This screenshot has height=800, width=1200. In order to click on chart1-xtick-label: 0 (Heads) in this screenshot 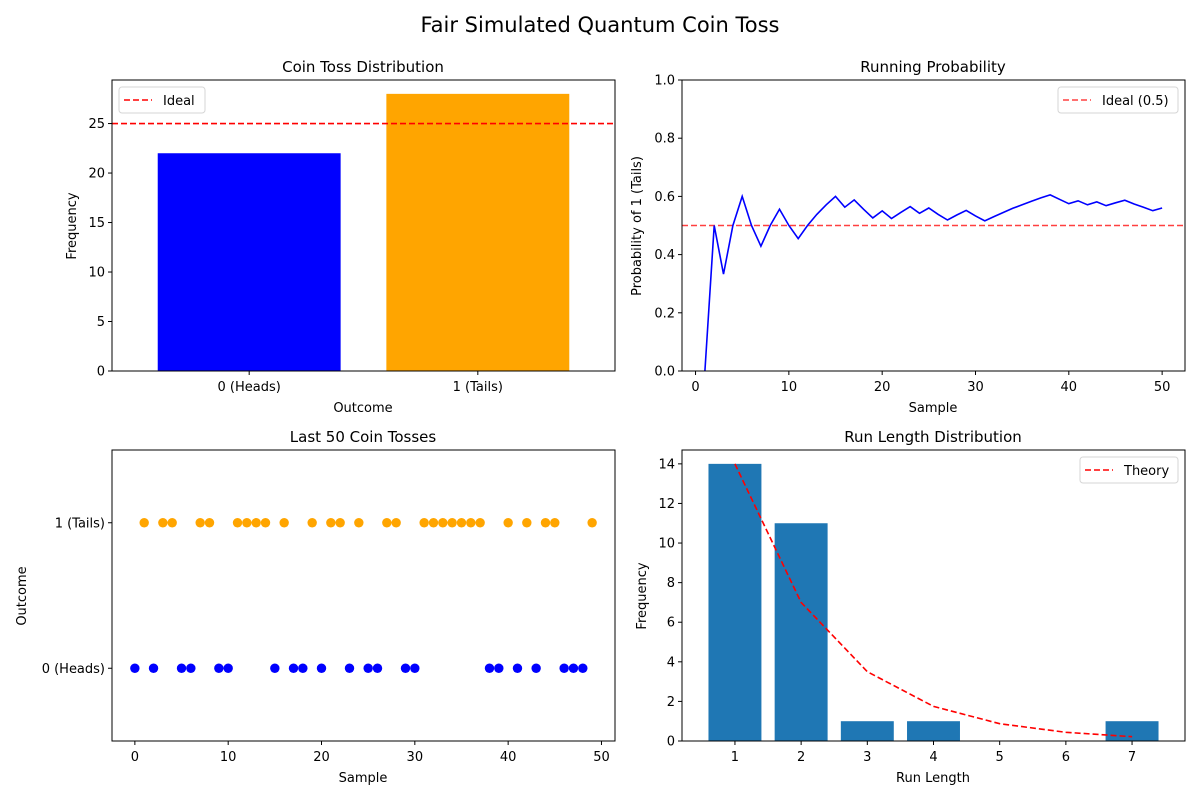, I will do `click(249, 387)`.